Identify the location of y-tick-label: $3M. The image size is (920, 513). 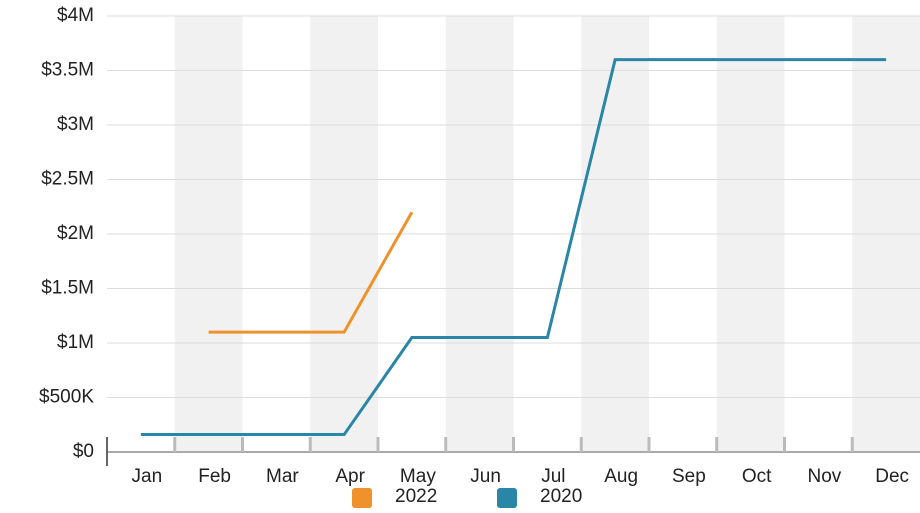
(75, 124).